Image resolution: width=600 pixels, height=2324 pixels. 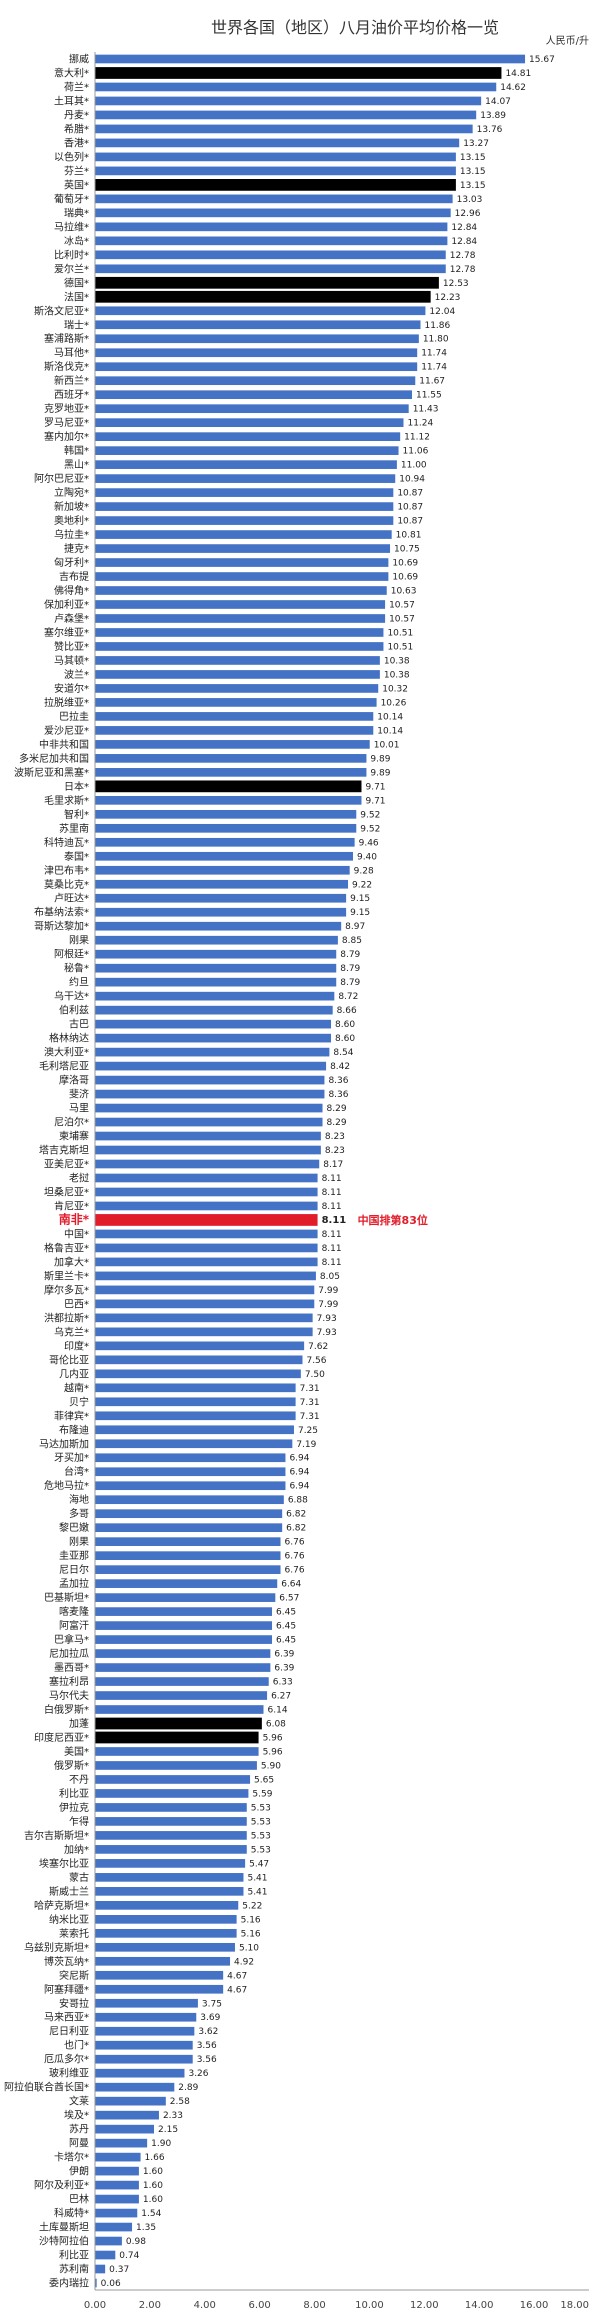 What do you see at coordinates (61, 926) in the screenshot?
I see `category-label: 哥斯达黎加*` at bounding box center [61, 926].